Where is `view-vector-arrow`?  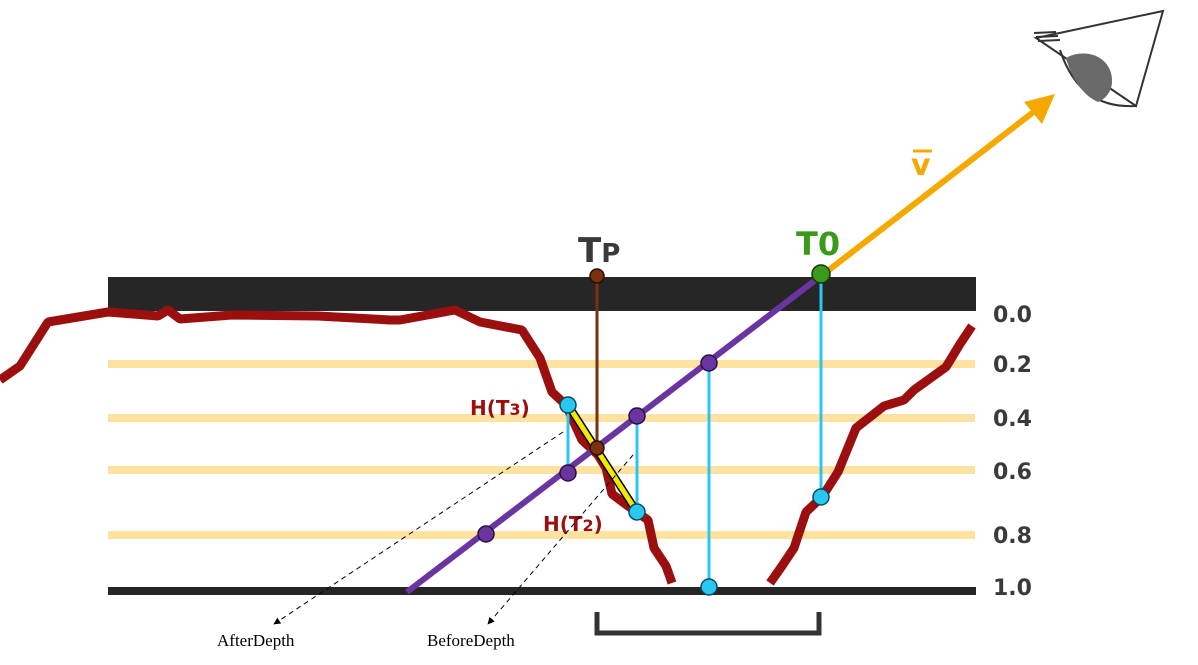 view-vector-arrow is located at coordinates (930, 191).